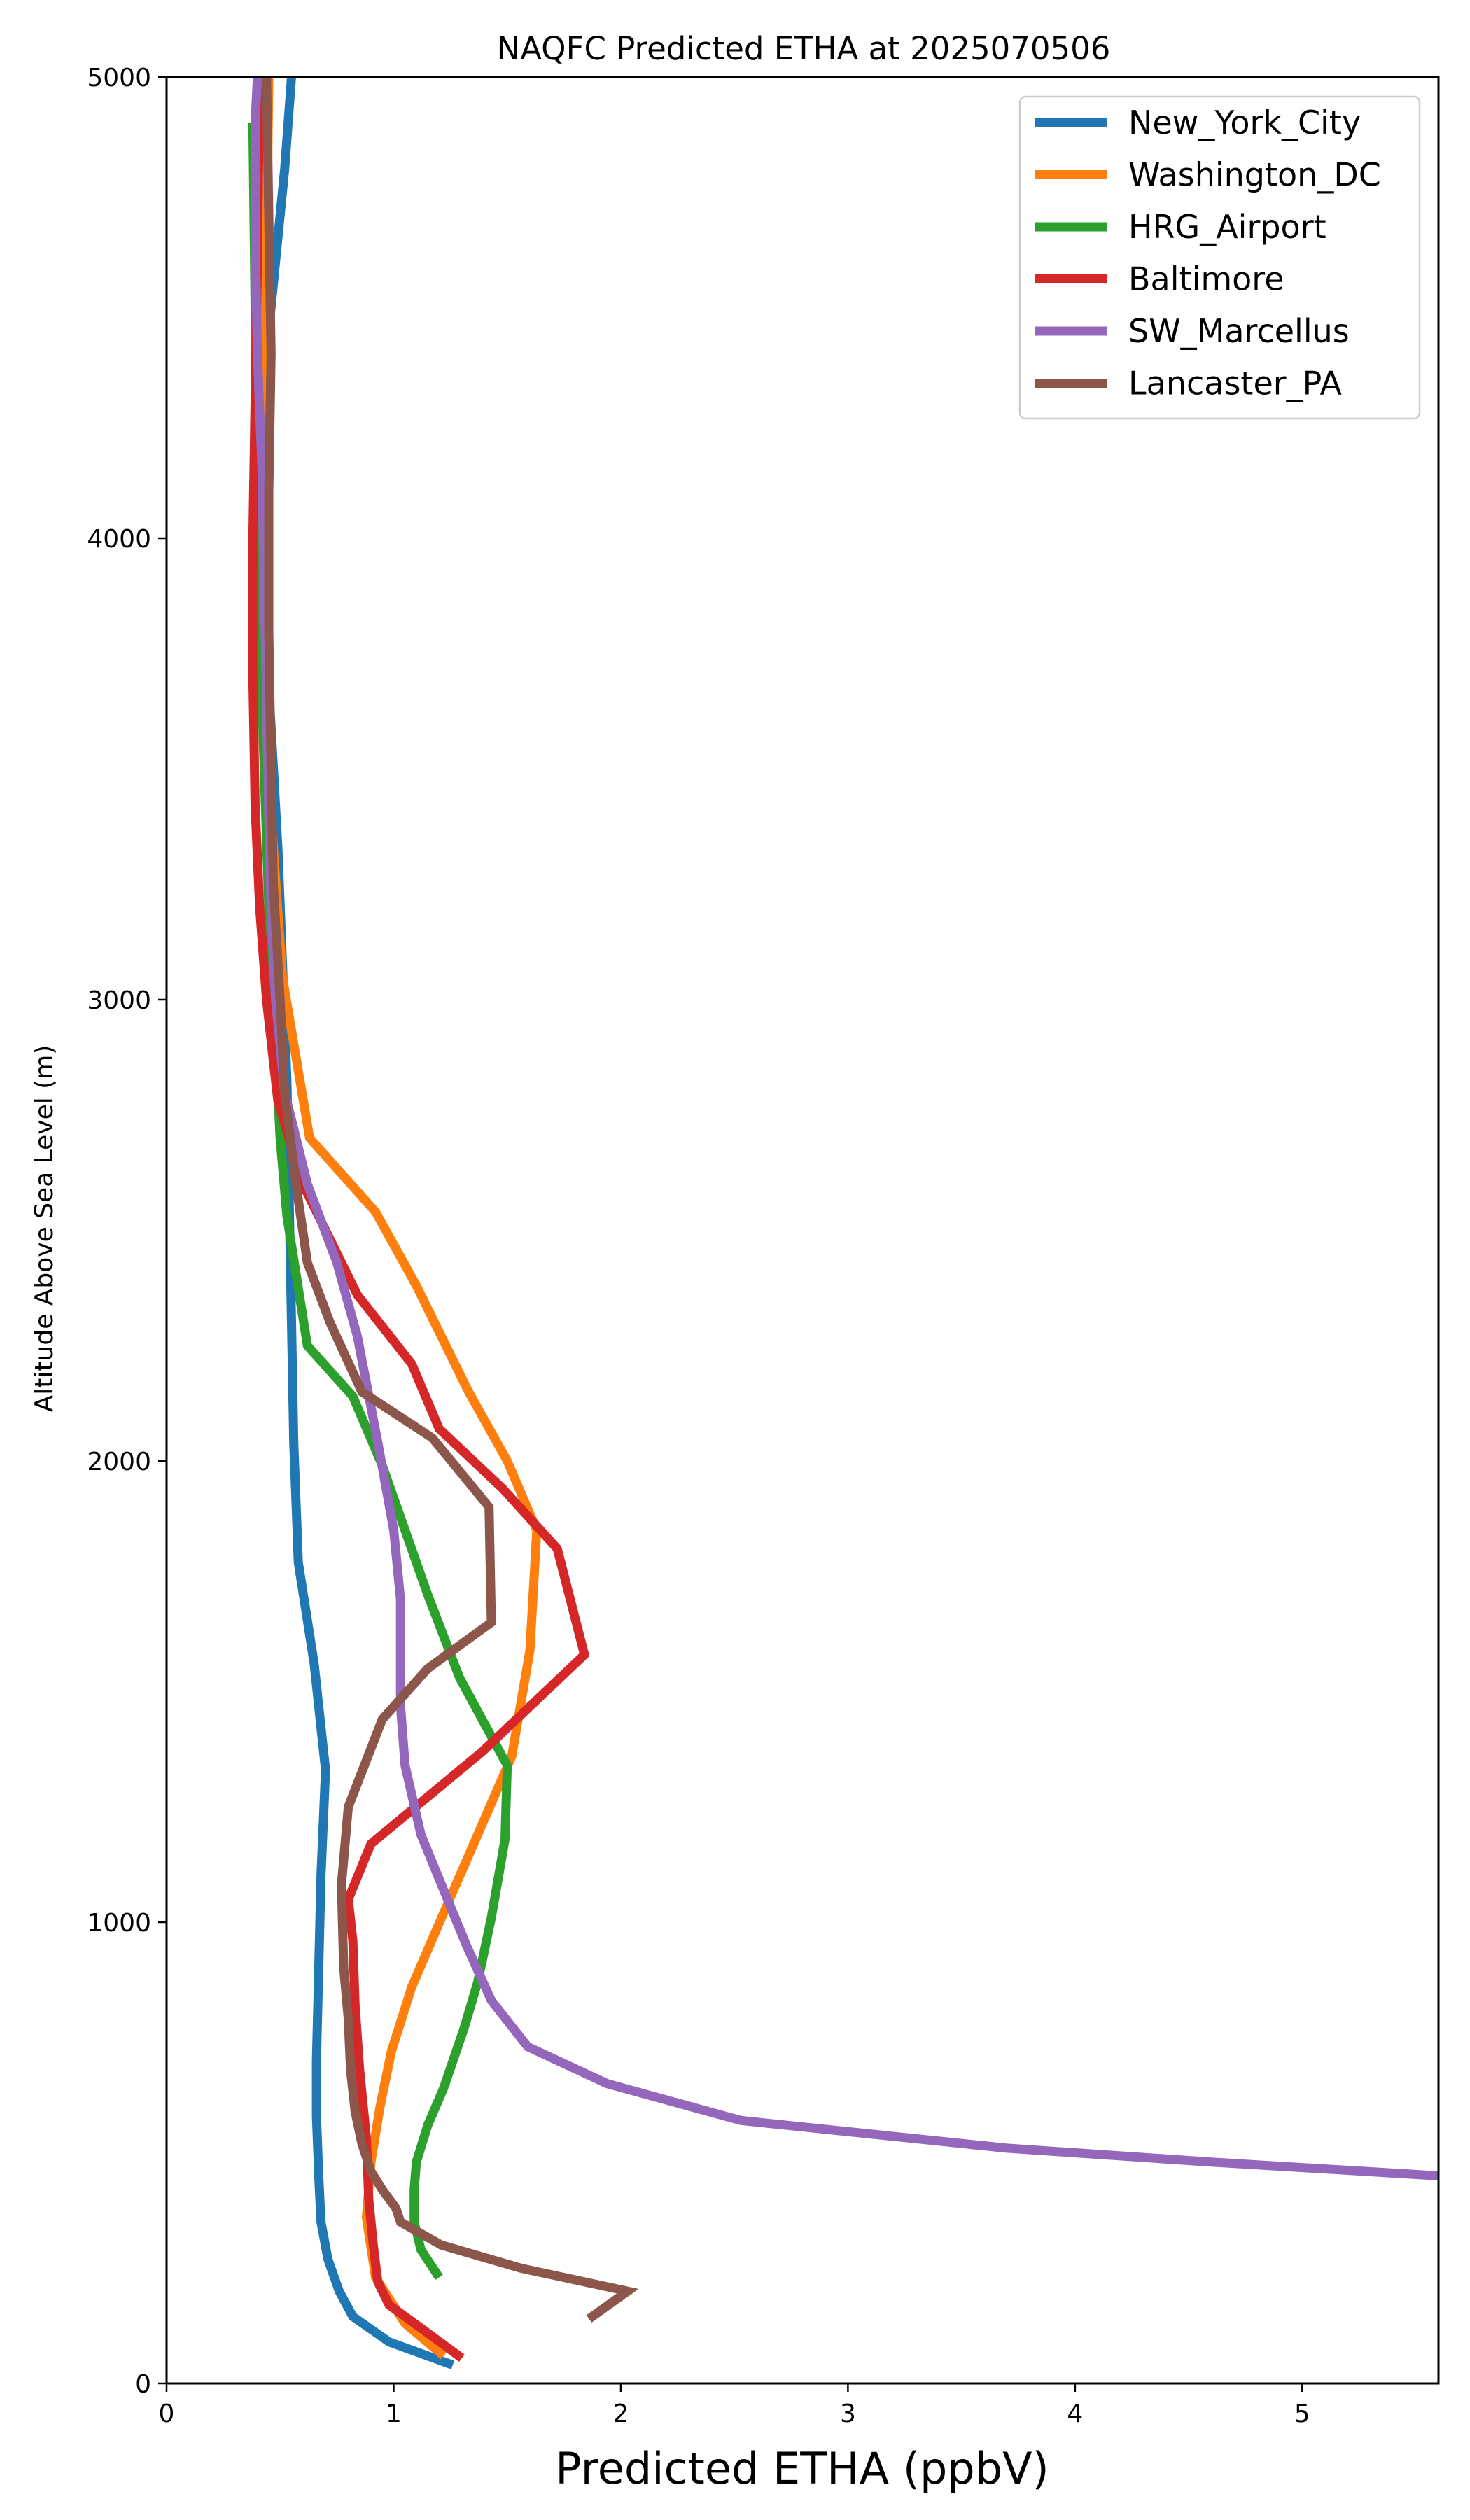 The height and width of the screenshot is (2520, 1470). I want to click on y-tick-label: 1000, so click(119, 1923).